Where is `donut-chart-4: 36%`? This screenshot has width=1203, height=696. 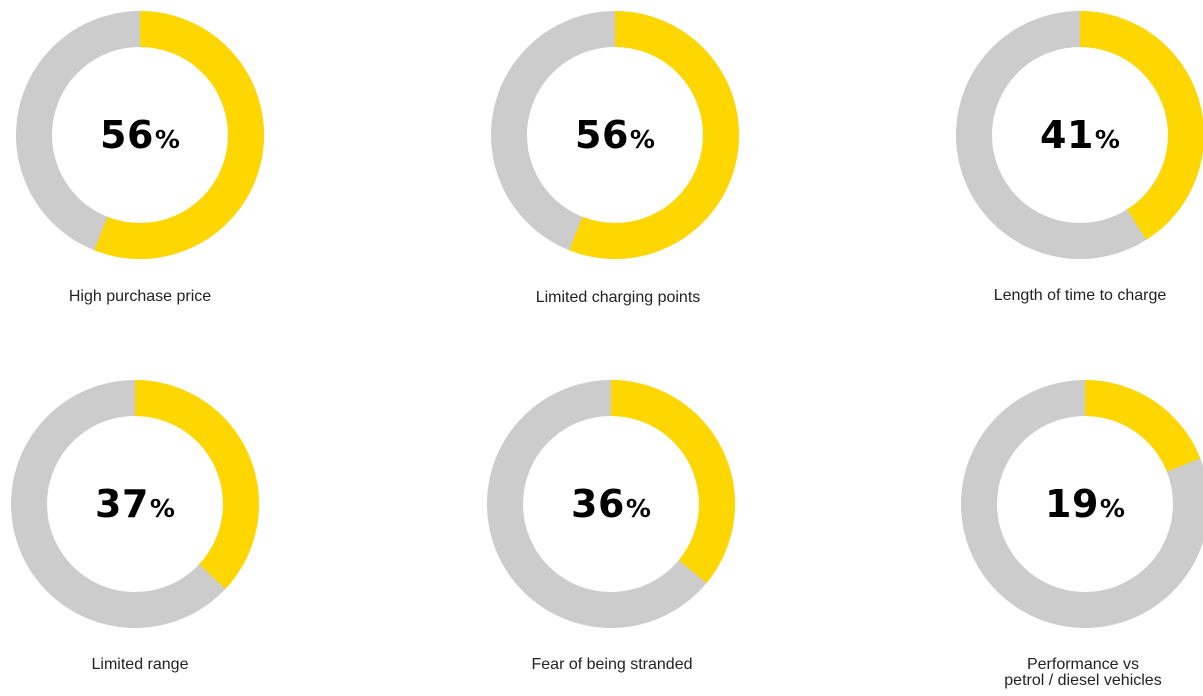 donut-chart-4: 36% is located at coordinates (611, 504).